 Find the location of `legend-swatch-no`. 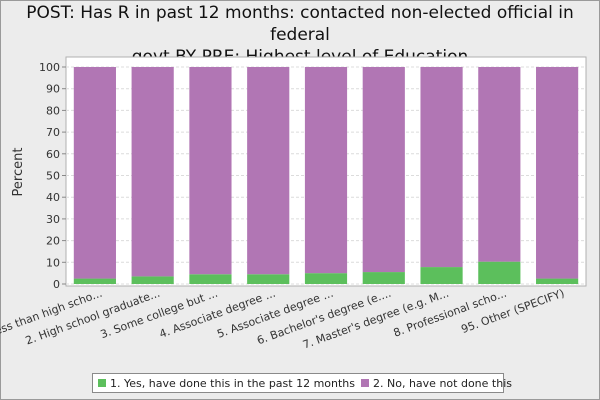

legend-swatch-no is located at coordinates (365, 383).